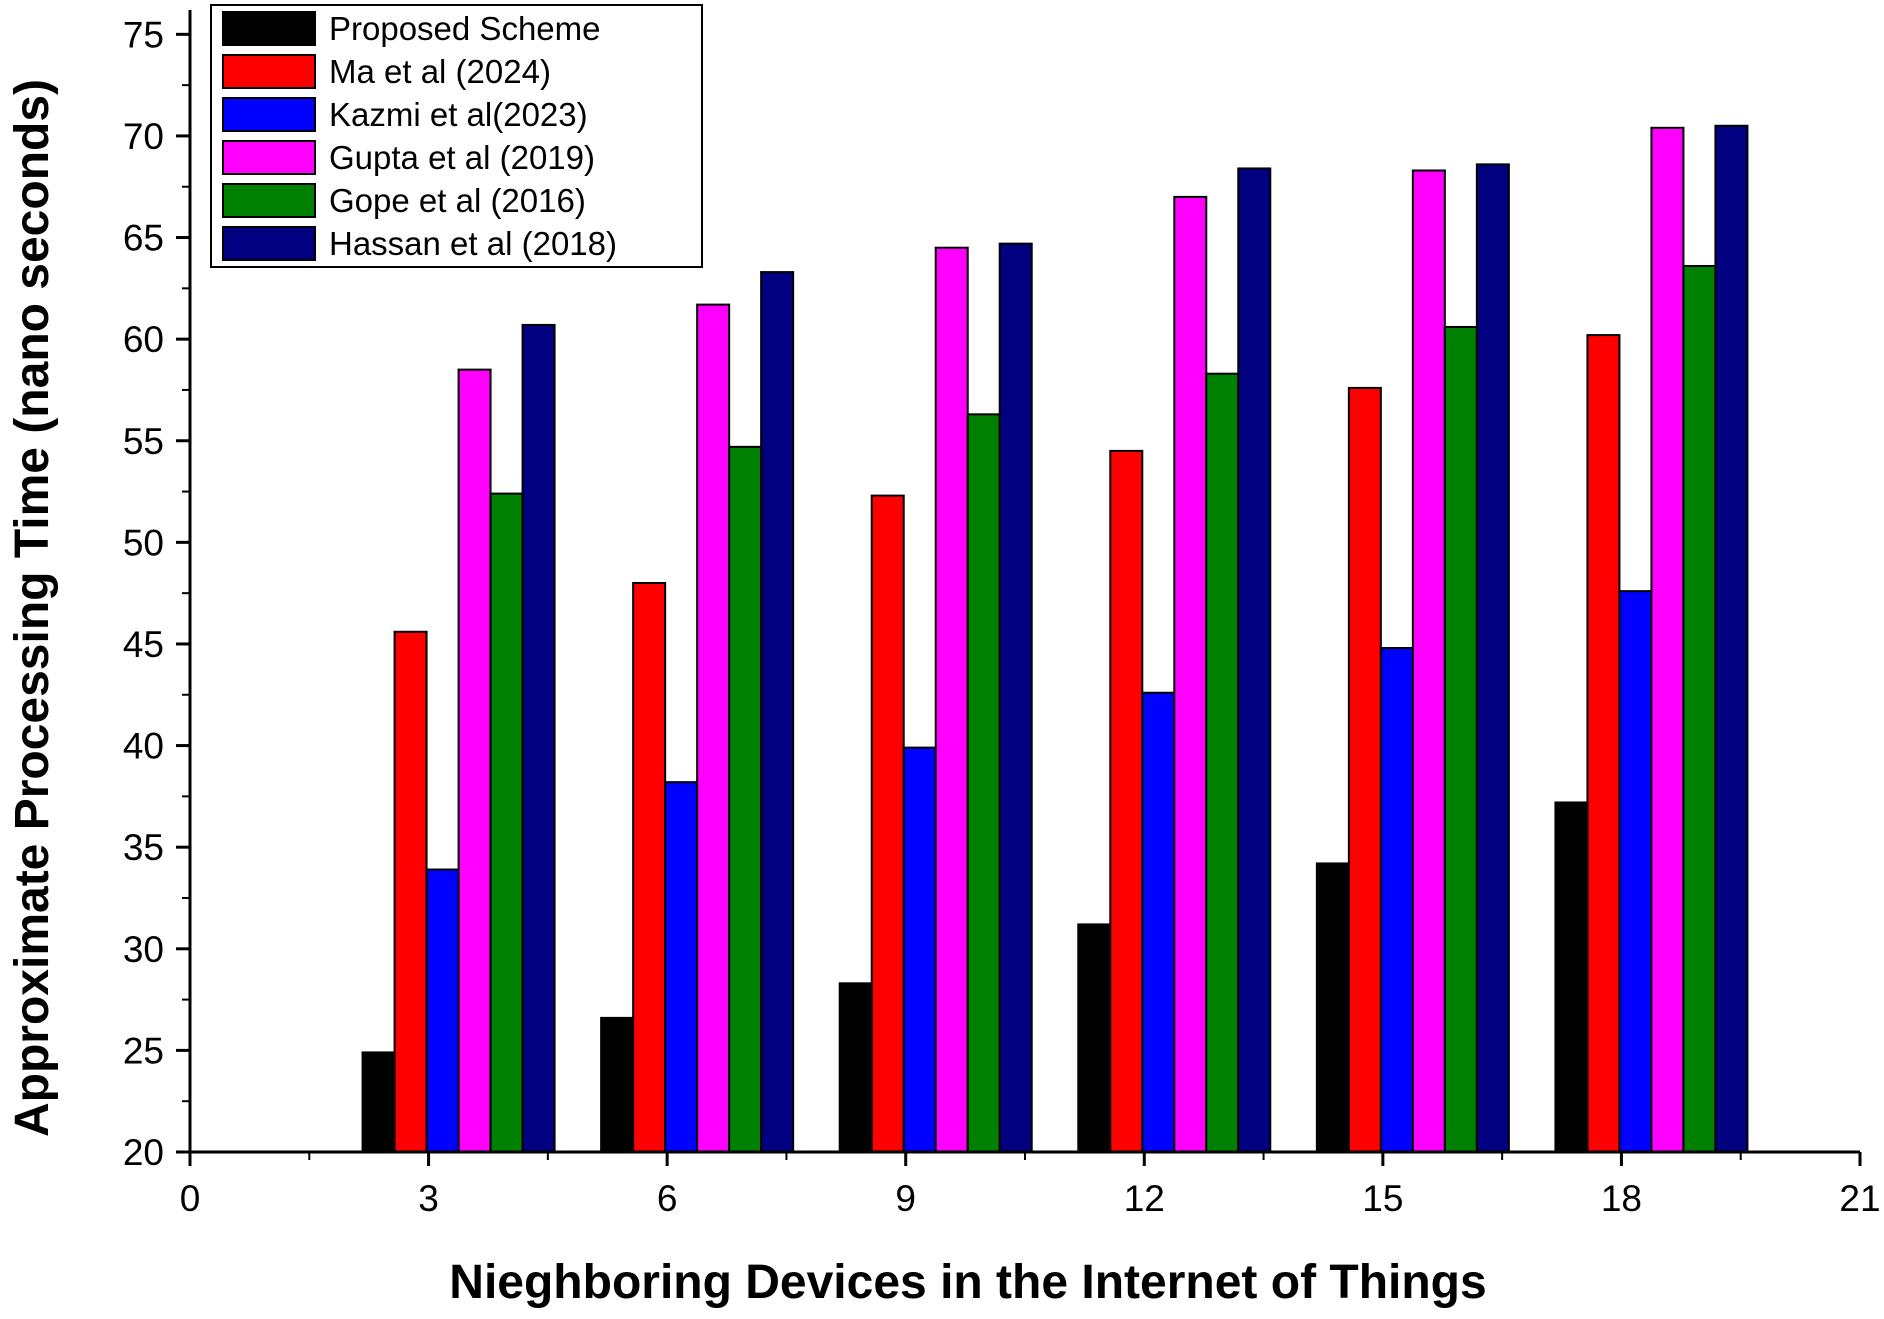  Describe the element at coordinates (143, 441) in the screenshot. I see `y-tick-label: 55` at that location.